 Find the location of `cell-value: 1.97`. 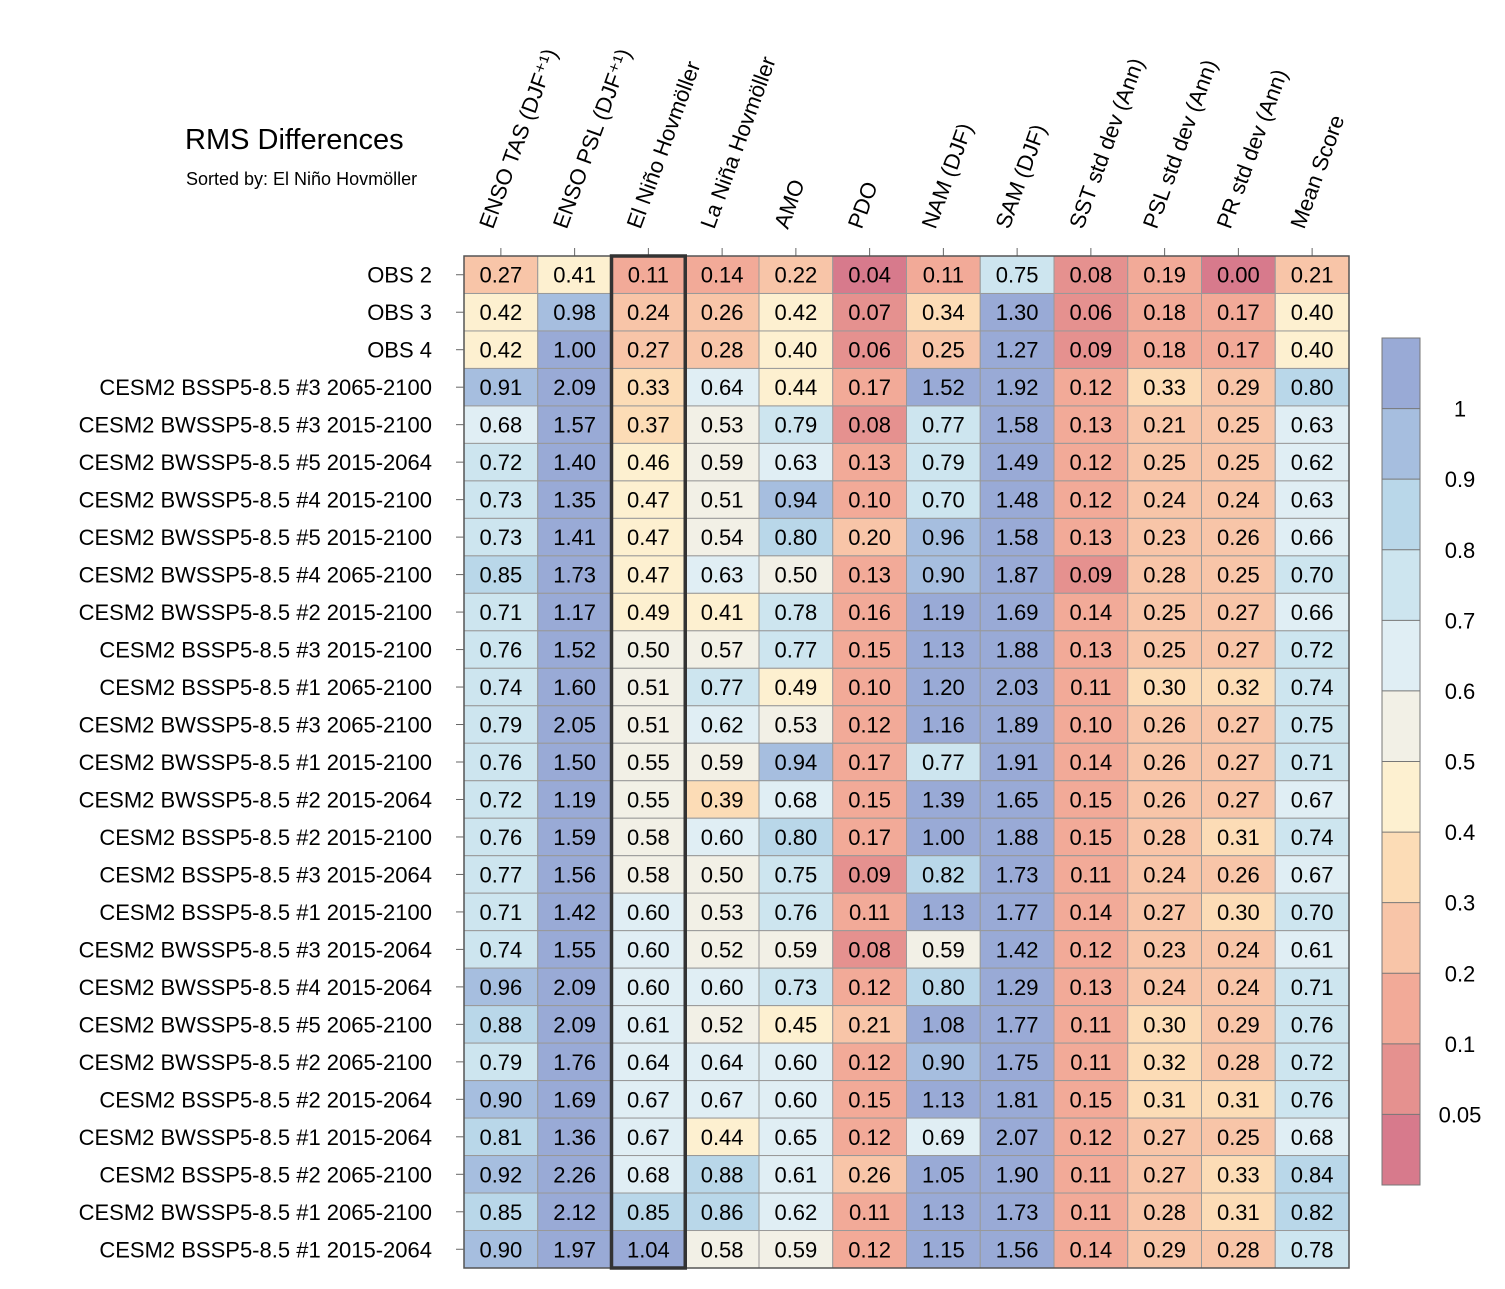

cell-value: 1.97 is located at coordinates (574, 1249).